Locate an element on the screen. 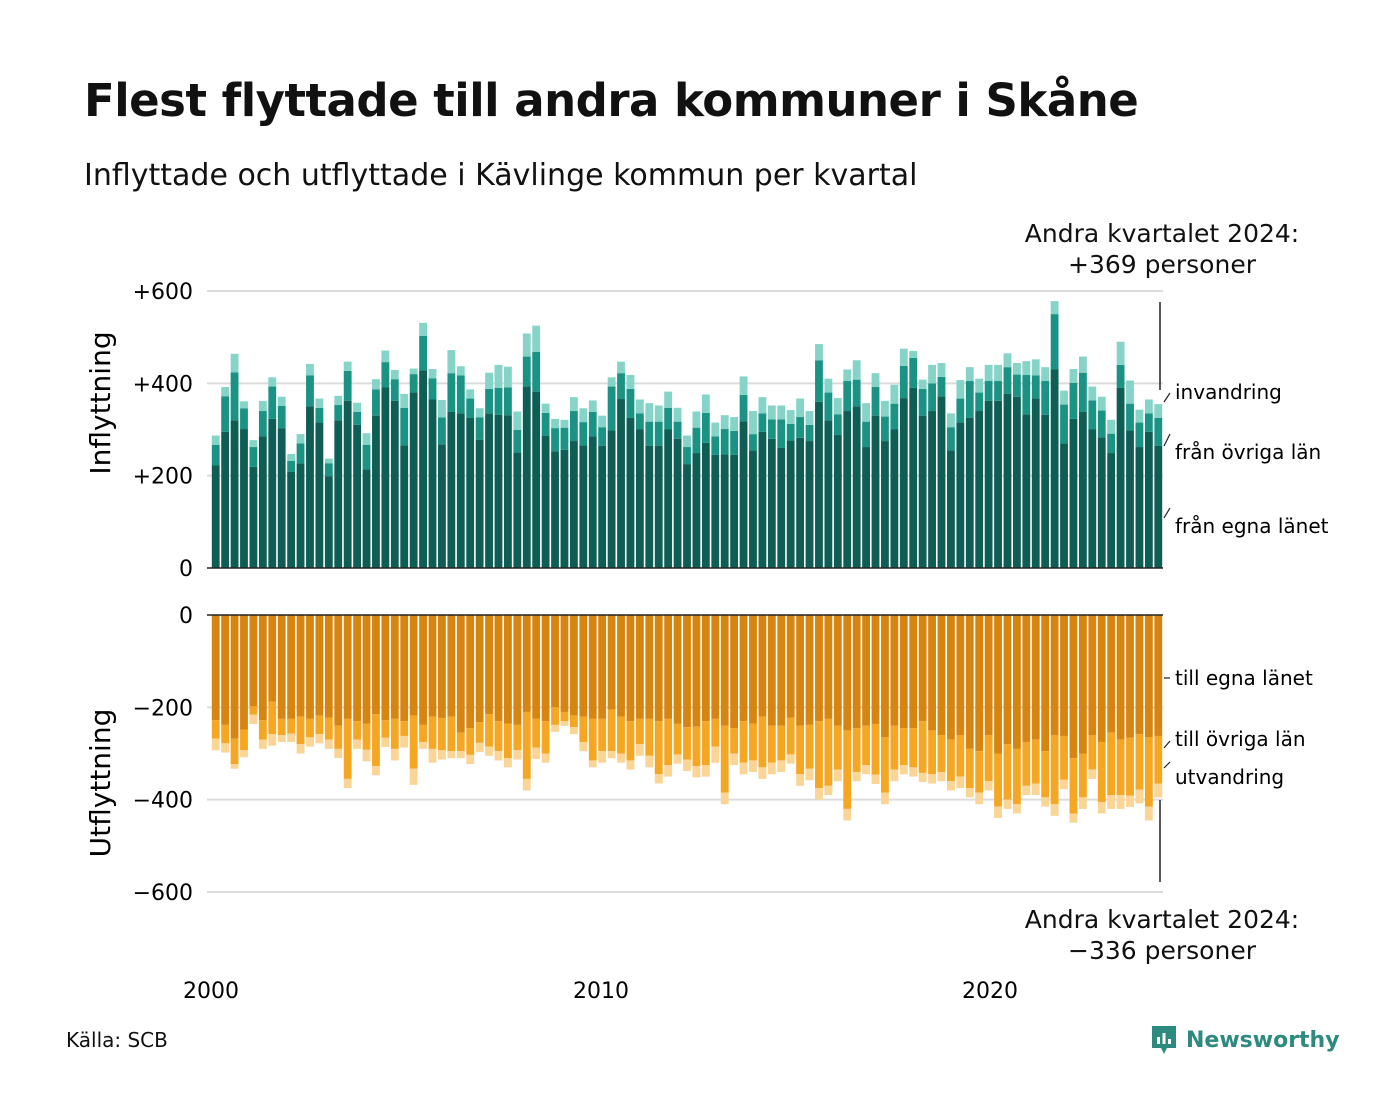 This screenshot has height=1120, width=1400. newsworthy-logo: Newsworthy is located at coordinates (1245, 1040).